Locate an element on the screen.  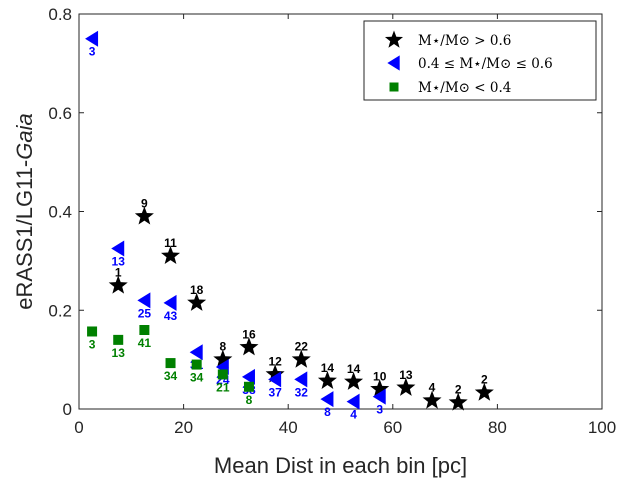
x-axis-label: Mean Dist in each bin [pc] is located at coordinates (340, 465).